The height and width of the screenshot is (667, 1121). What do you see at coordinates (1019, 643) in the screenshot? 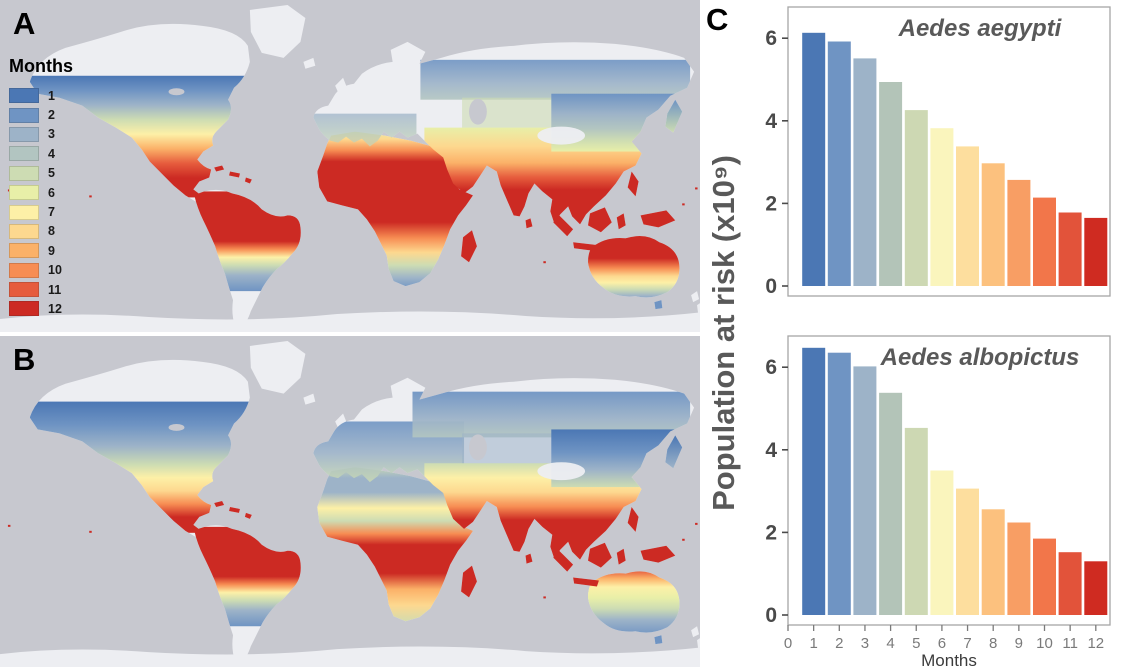
I see `x-tick-label: 9` at bounding box center [1019, 643].